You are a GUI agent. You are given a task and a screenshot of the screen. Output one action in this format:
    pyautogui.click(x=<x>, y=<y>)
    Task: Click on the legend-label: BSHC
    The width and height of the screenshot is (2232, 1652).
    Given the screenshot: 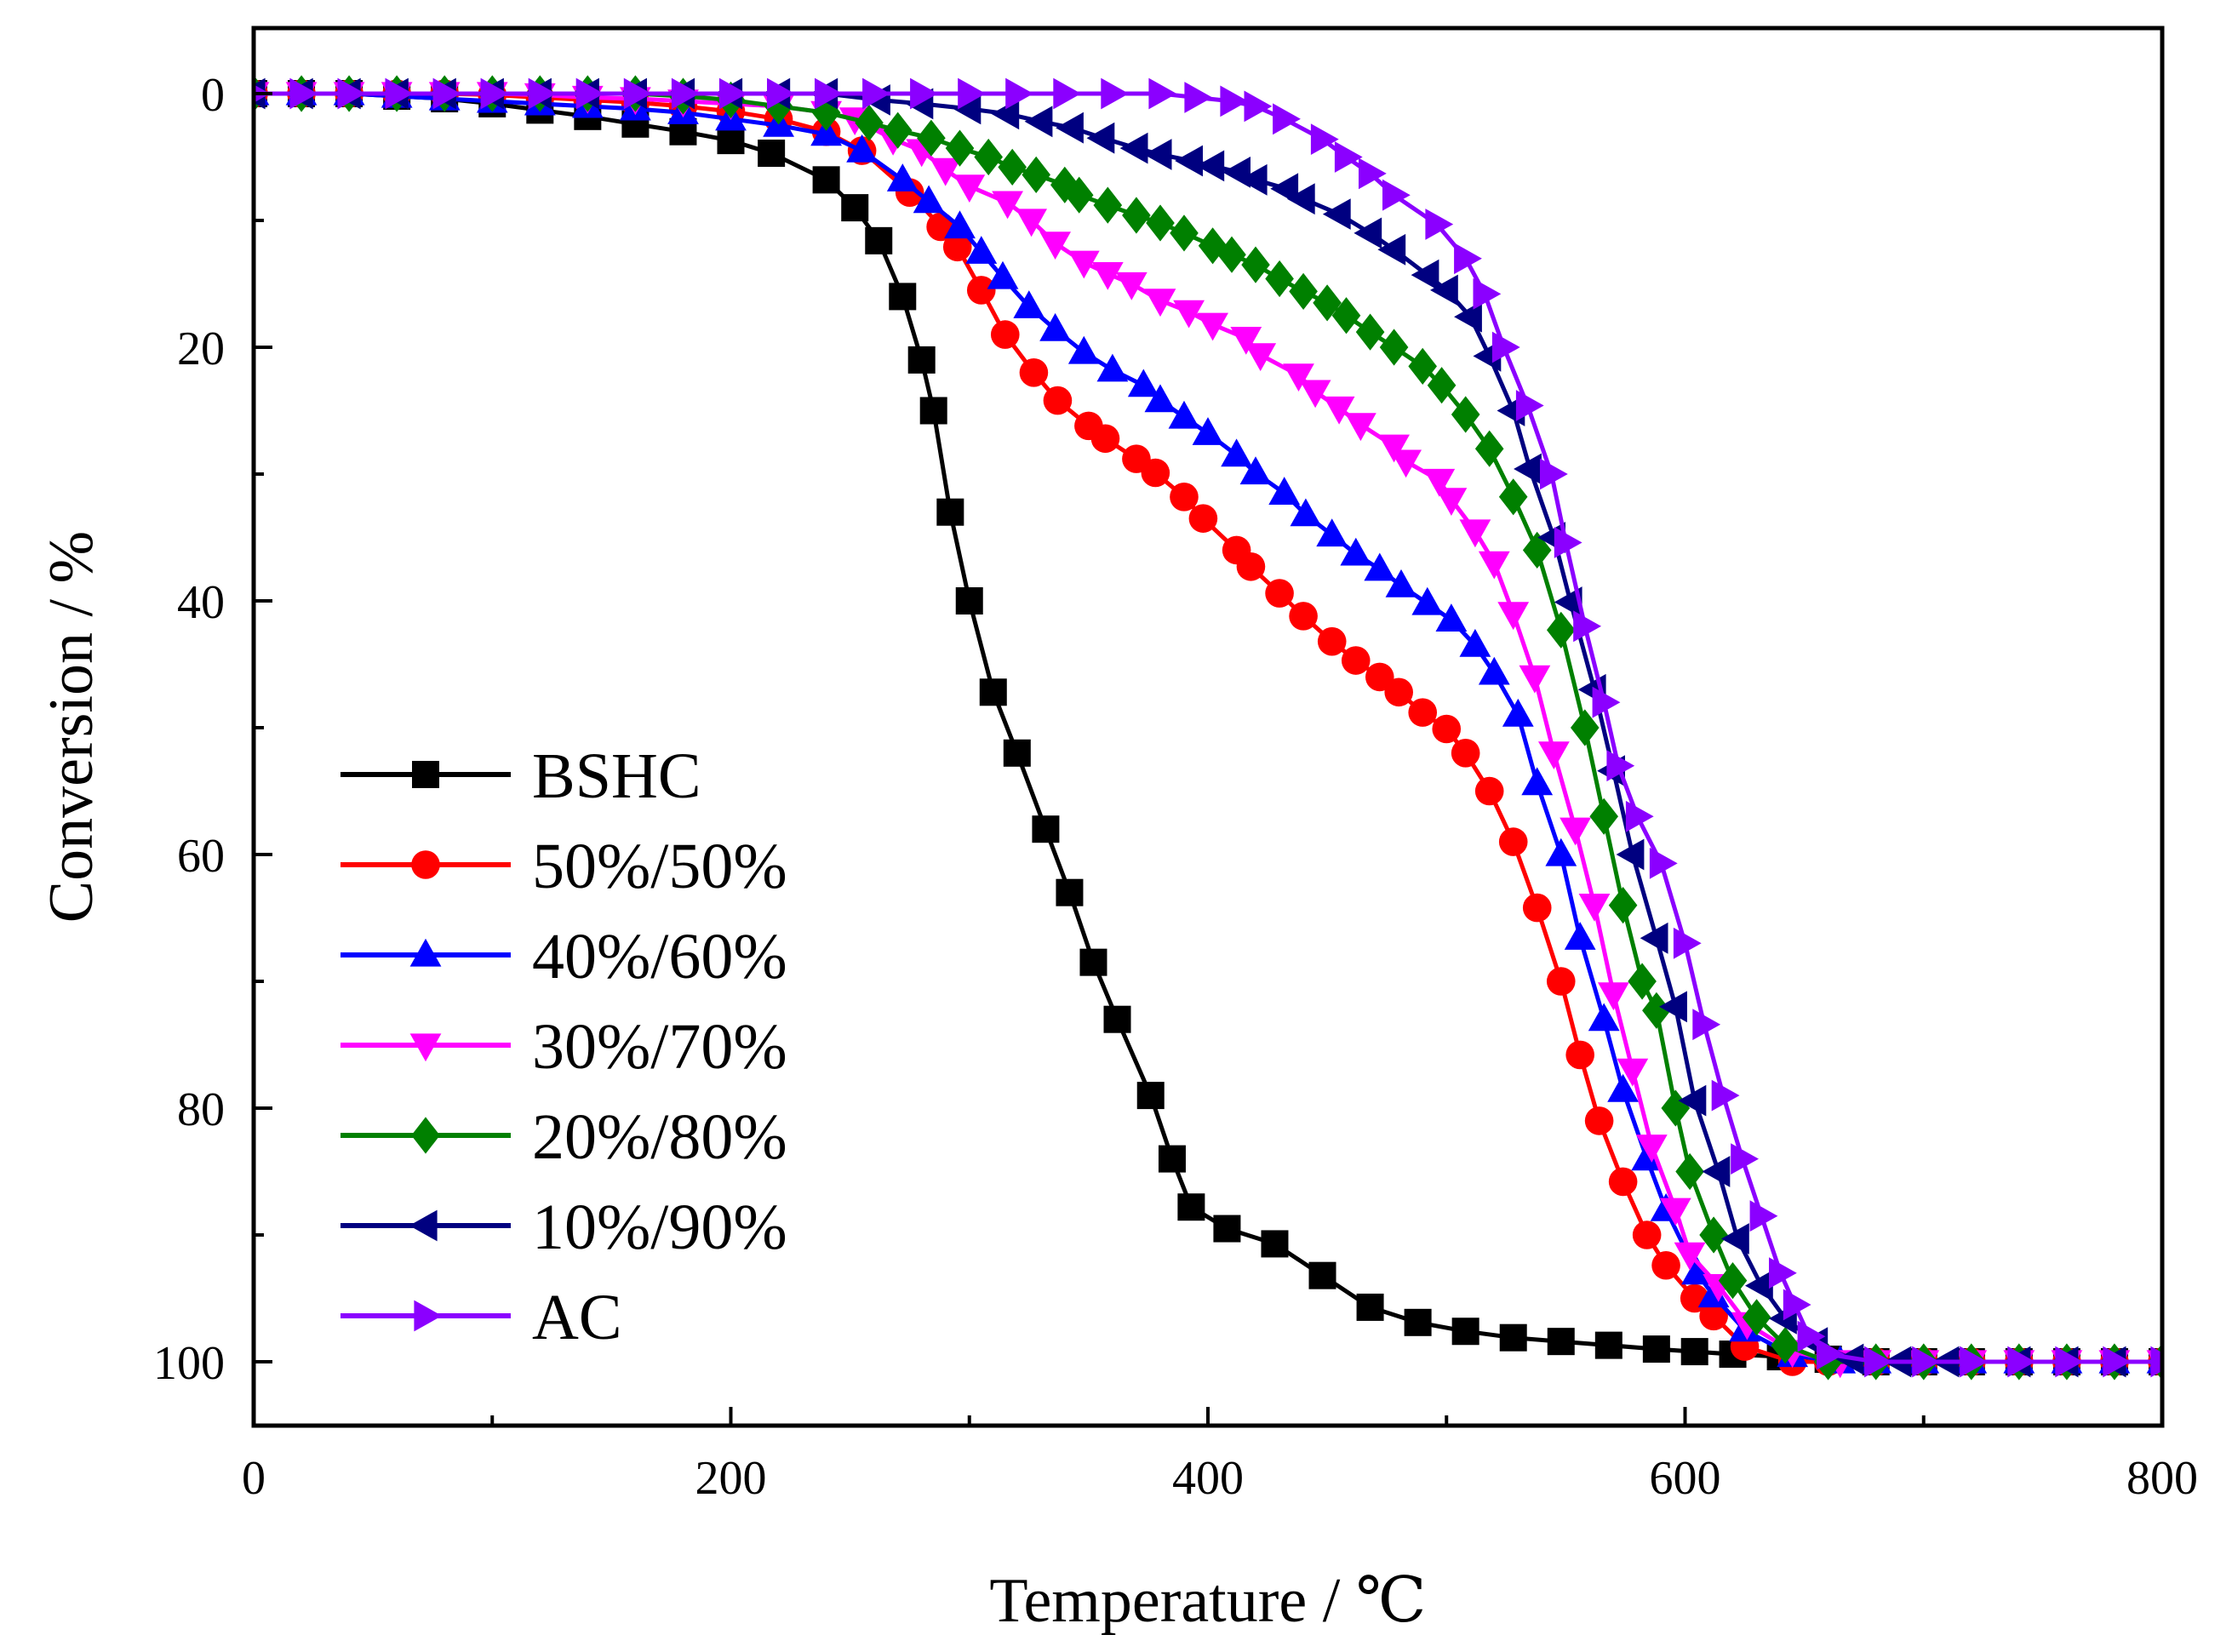 What is the action you would take?
    pyautogui.click(x=616, y=776)
    